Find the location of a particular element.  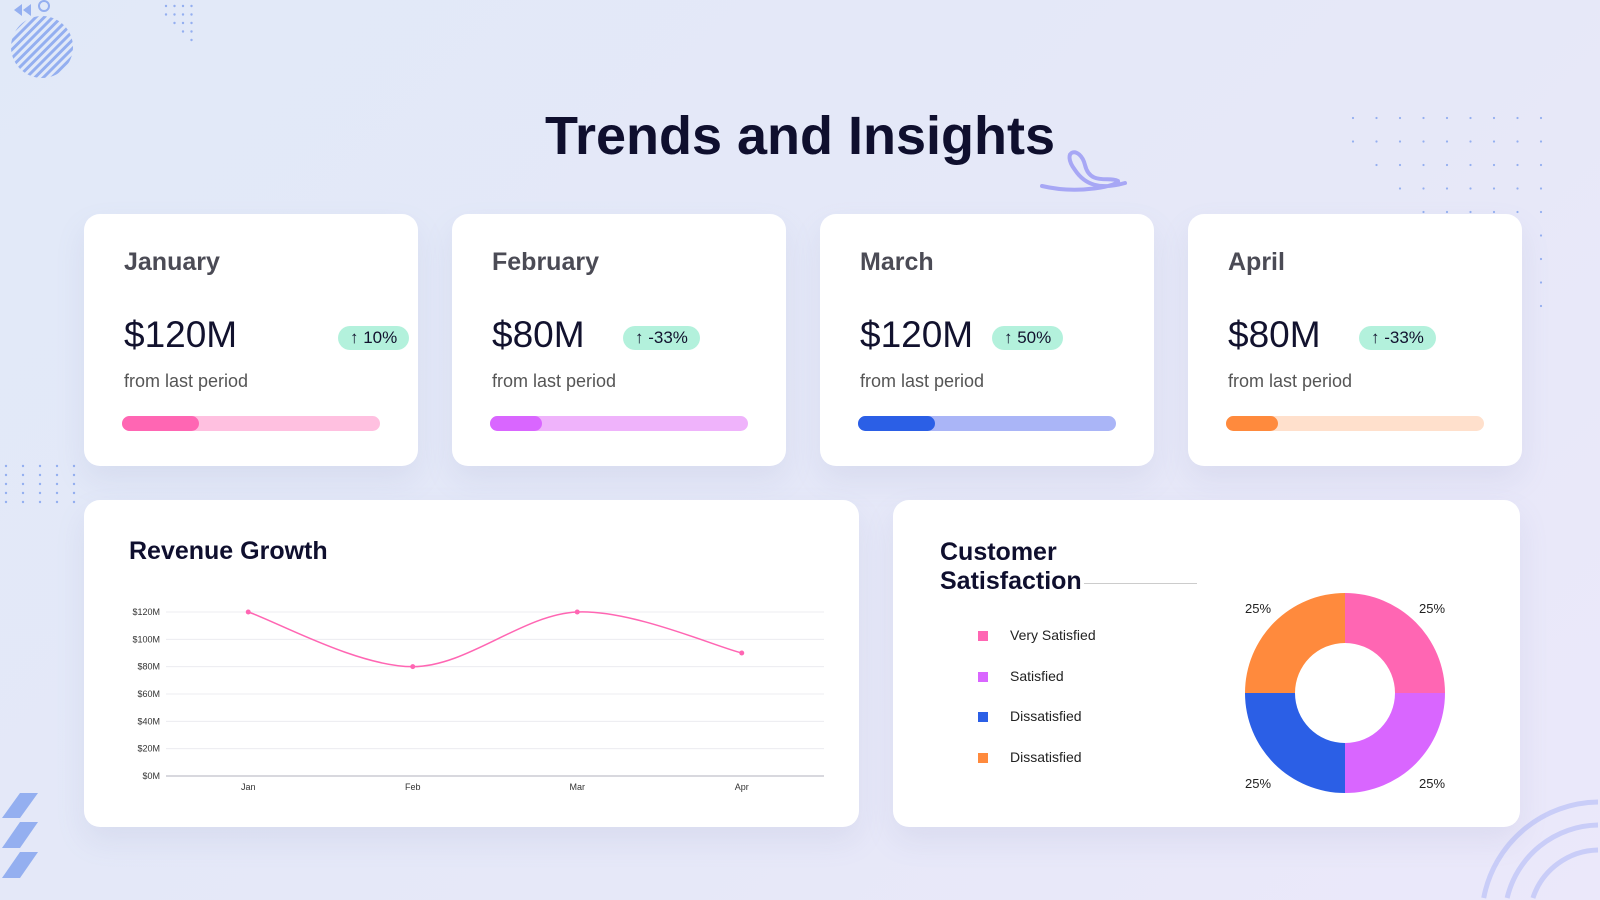

change-badge: ↑ 10% is located at coordinates (374, 338).